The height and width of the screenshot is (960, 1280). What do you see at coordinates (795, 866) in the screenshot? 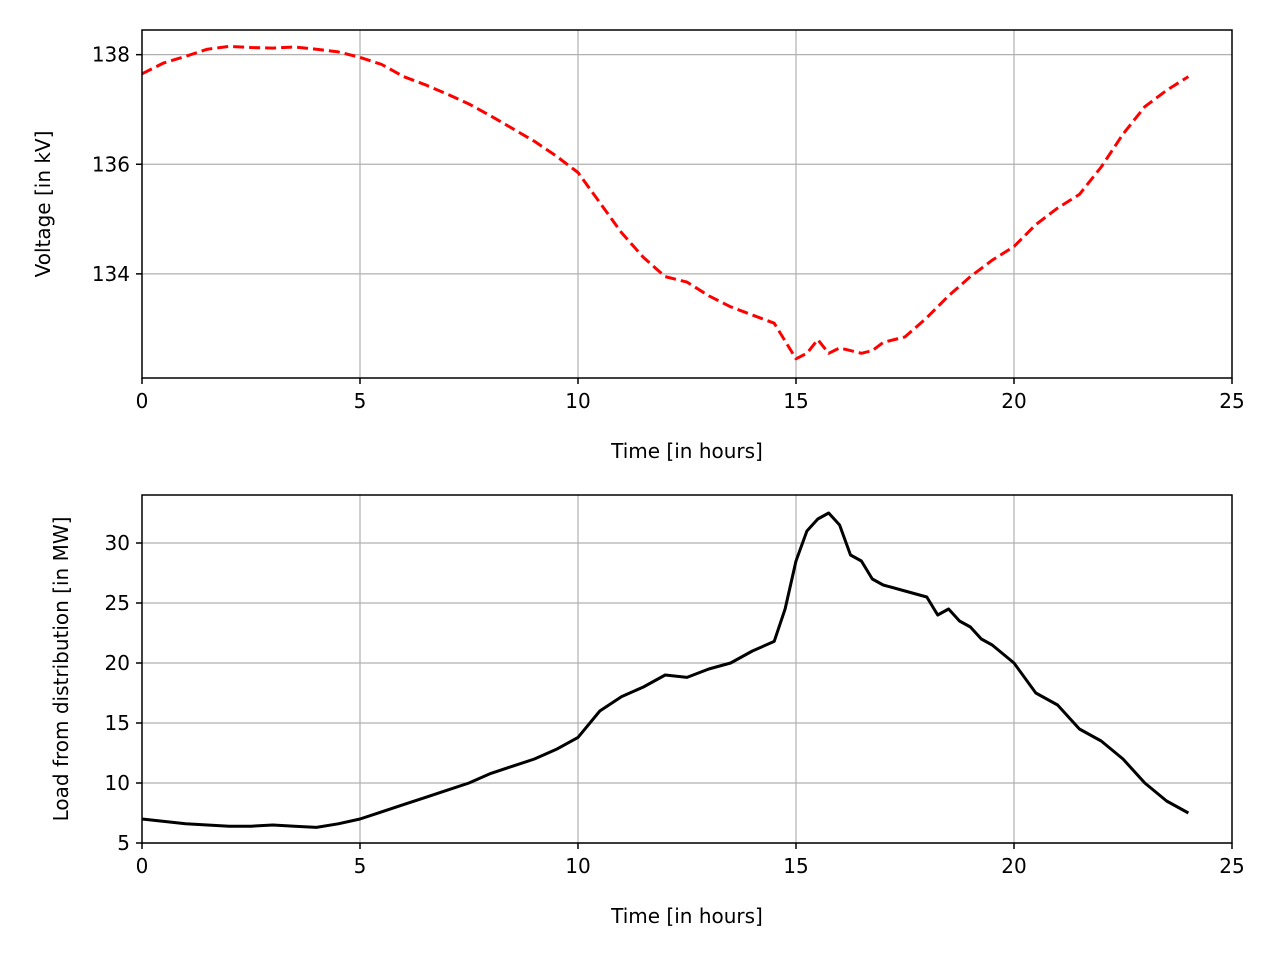
I see `load-x-tick-label: 15` at bounding box center [795, 866].